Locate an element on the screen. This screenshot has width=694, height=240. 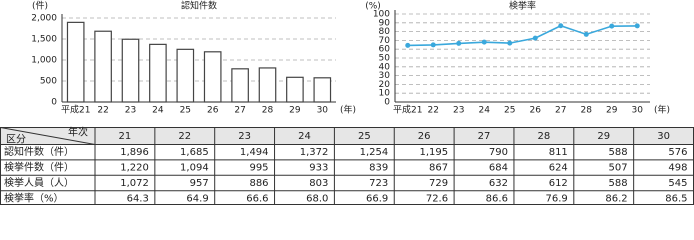
x-tick-label: 平成21 is located at coordinates (407, 110).